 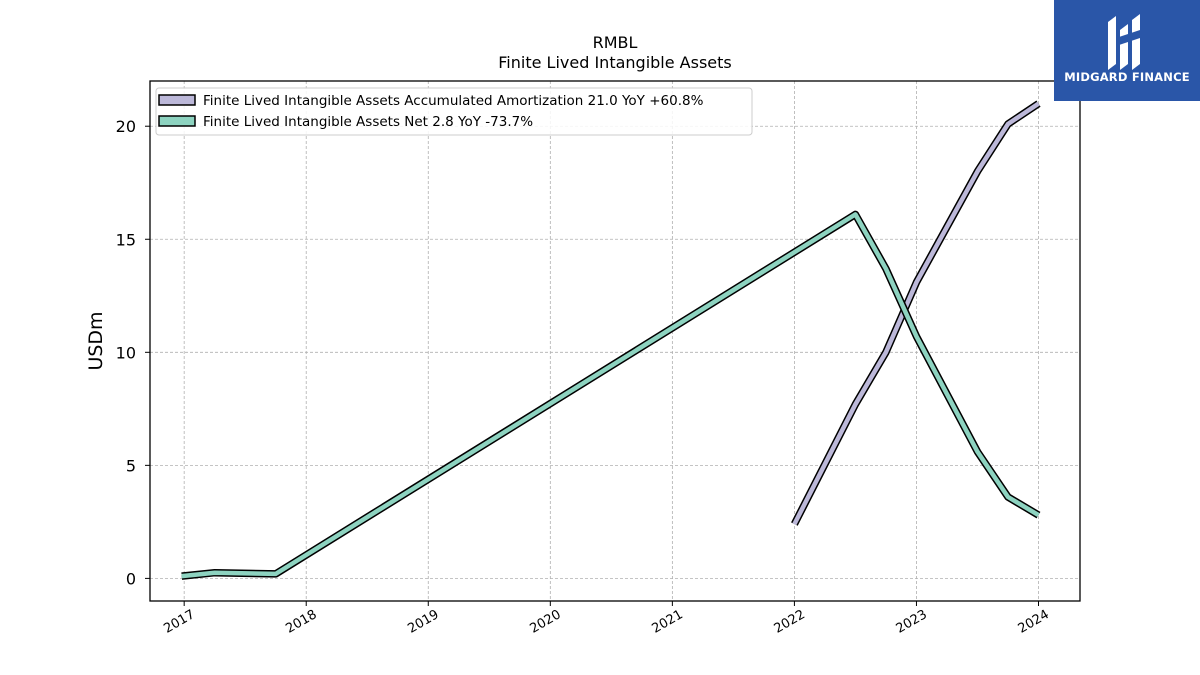 What do you see at coordinates (1034, 622) in the screenshot?
I see `x-tick-label: 2024` at bounding box center [1034, 622].